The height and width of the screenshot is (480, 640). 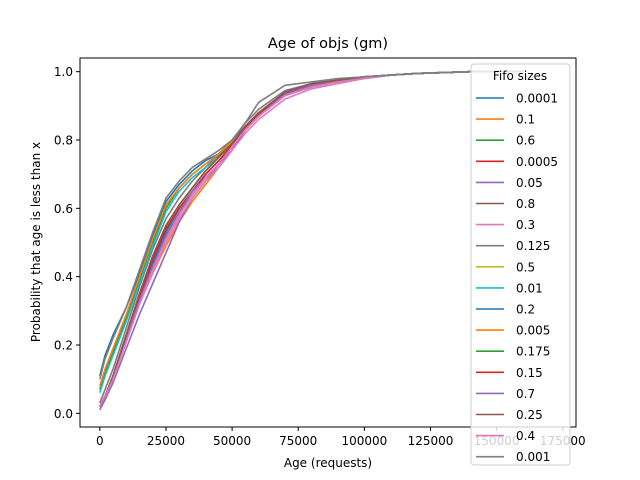 I want to click on legend-entry: 0.0005, so click(x=517, y=162).